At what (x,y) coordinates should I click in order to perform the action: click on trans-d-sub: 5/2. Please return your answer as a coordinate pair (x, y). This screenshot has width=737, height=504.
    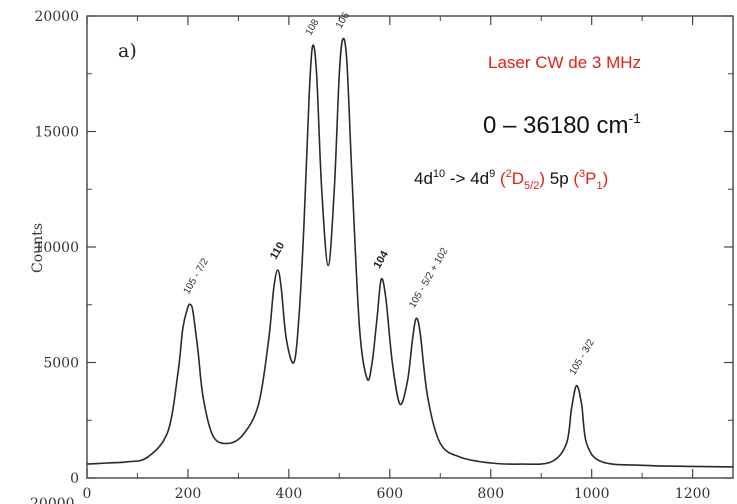
    Looking at the image, I should click on (531, 186).